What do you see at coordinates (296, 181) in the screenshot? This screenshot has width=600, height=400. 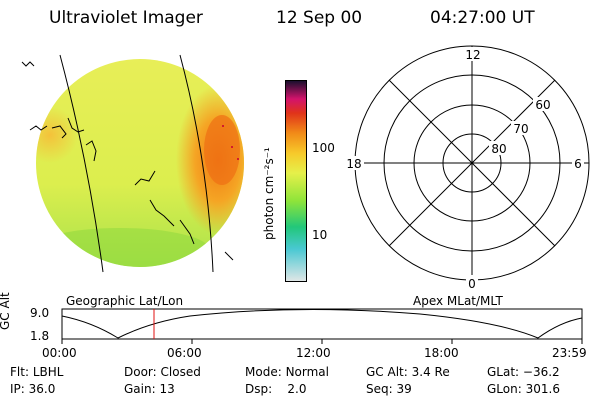 I see `colorbar` at bounding box center [296, 181].